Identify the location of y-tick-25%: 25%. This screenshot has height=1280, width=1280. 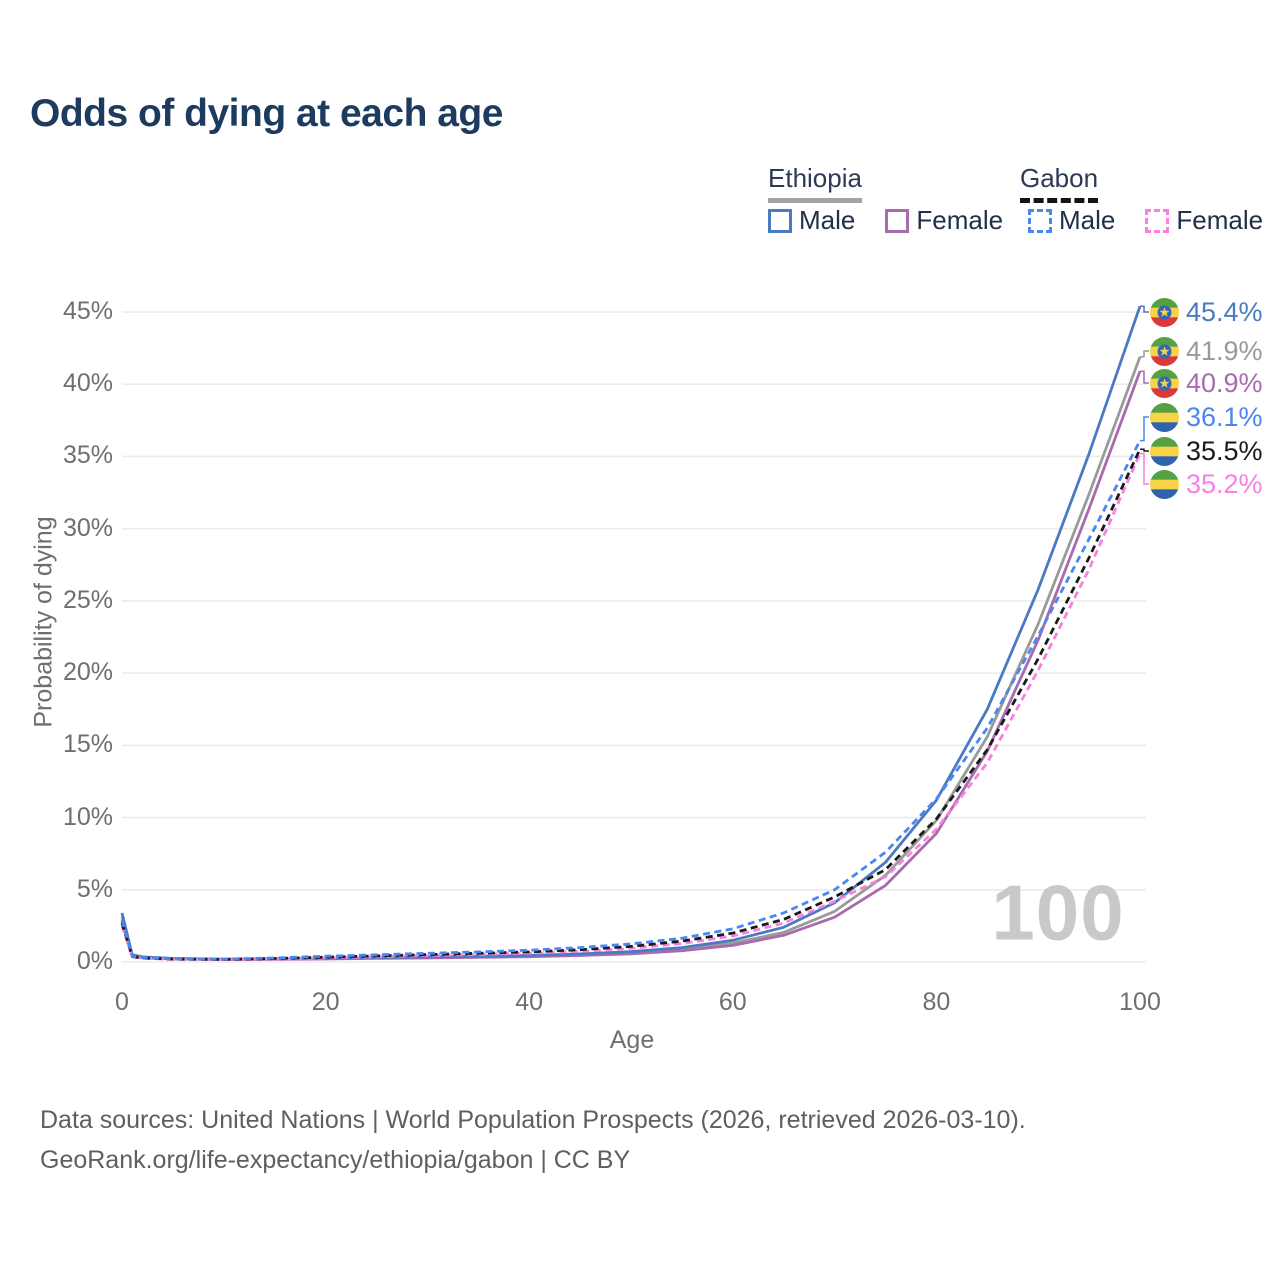
(87, 599).